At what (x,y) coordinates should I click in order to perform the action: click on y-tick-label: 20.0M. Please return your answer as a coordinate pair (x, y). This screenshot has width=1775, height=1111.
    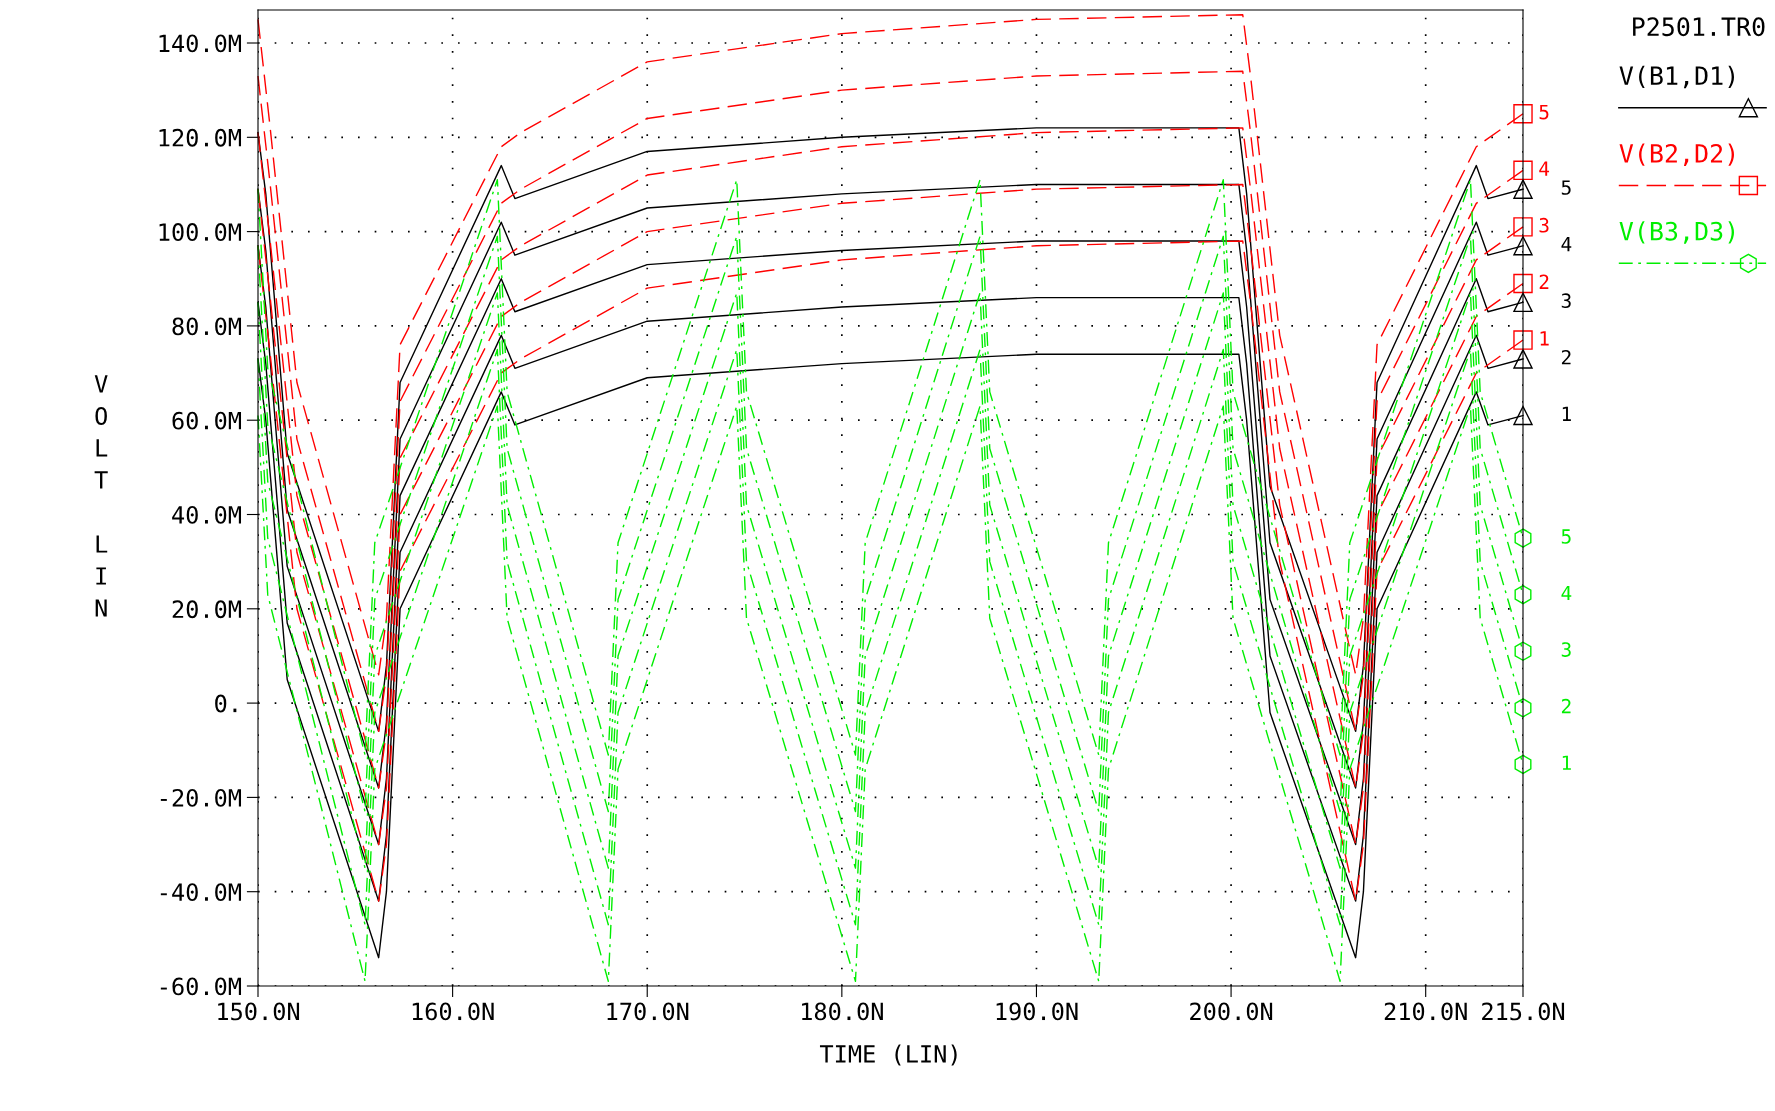
    Looking at the image, I should click on (207, 609).